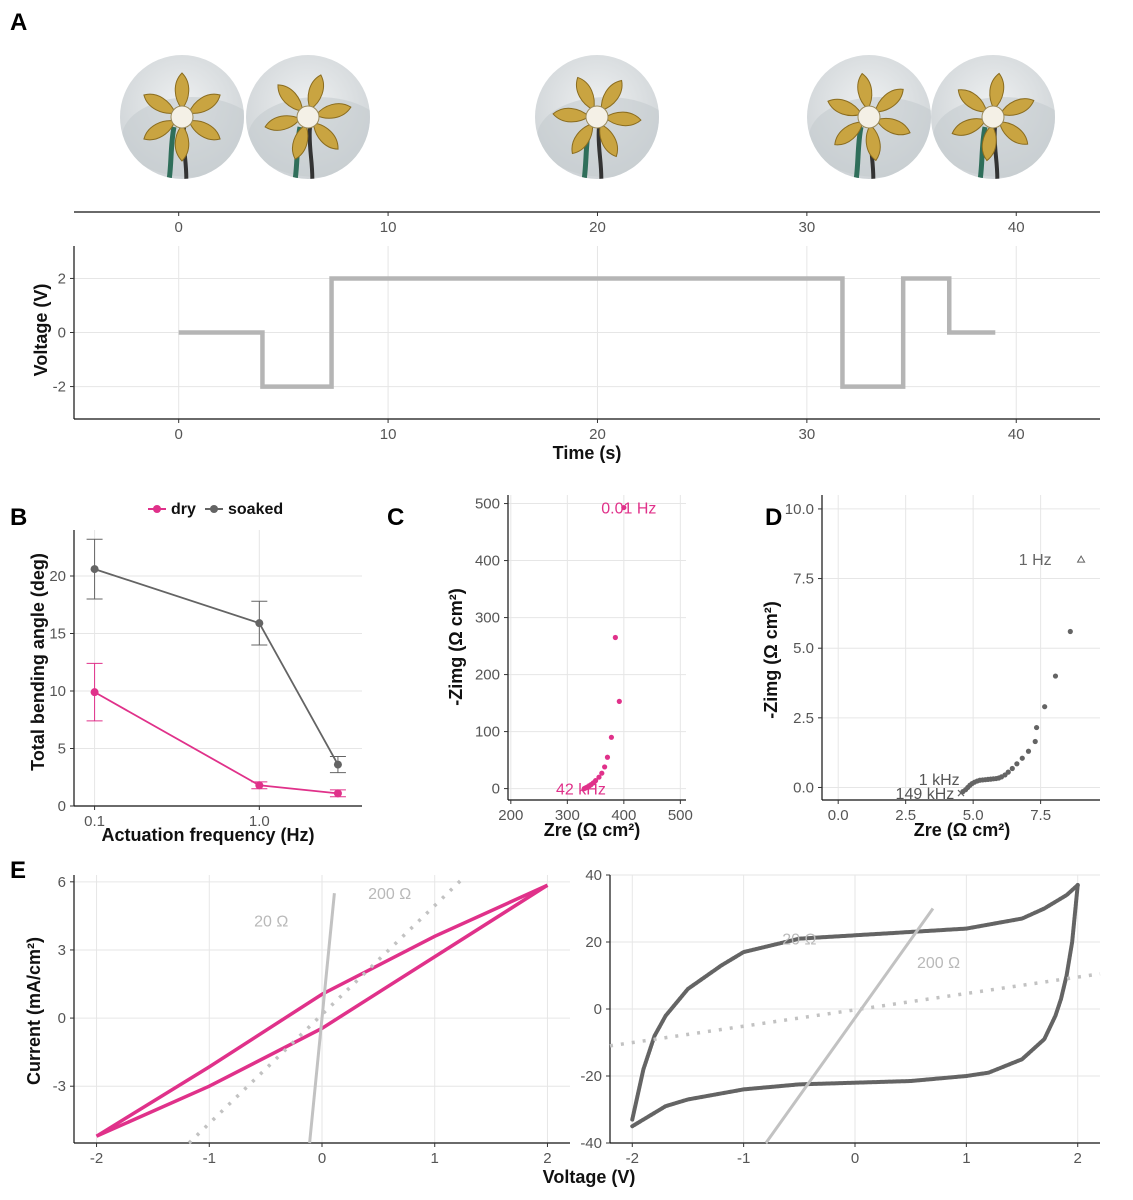 Image resolution: width=1133 pixels, height=1200 pixels. Describe the element at coordinates (803, 718) in the screenshot. I see `tick-label-y-d: 2.5` at that location.